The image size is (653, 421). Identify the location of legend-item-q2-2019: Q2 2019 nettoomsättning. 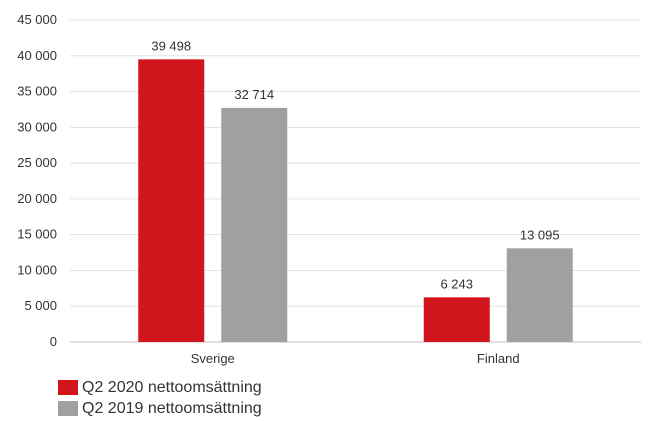
(160, 408).